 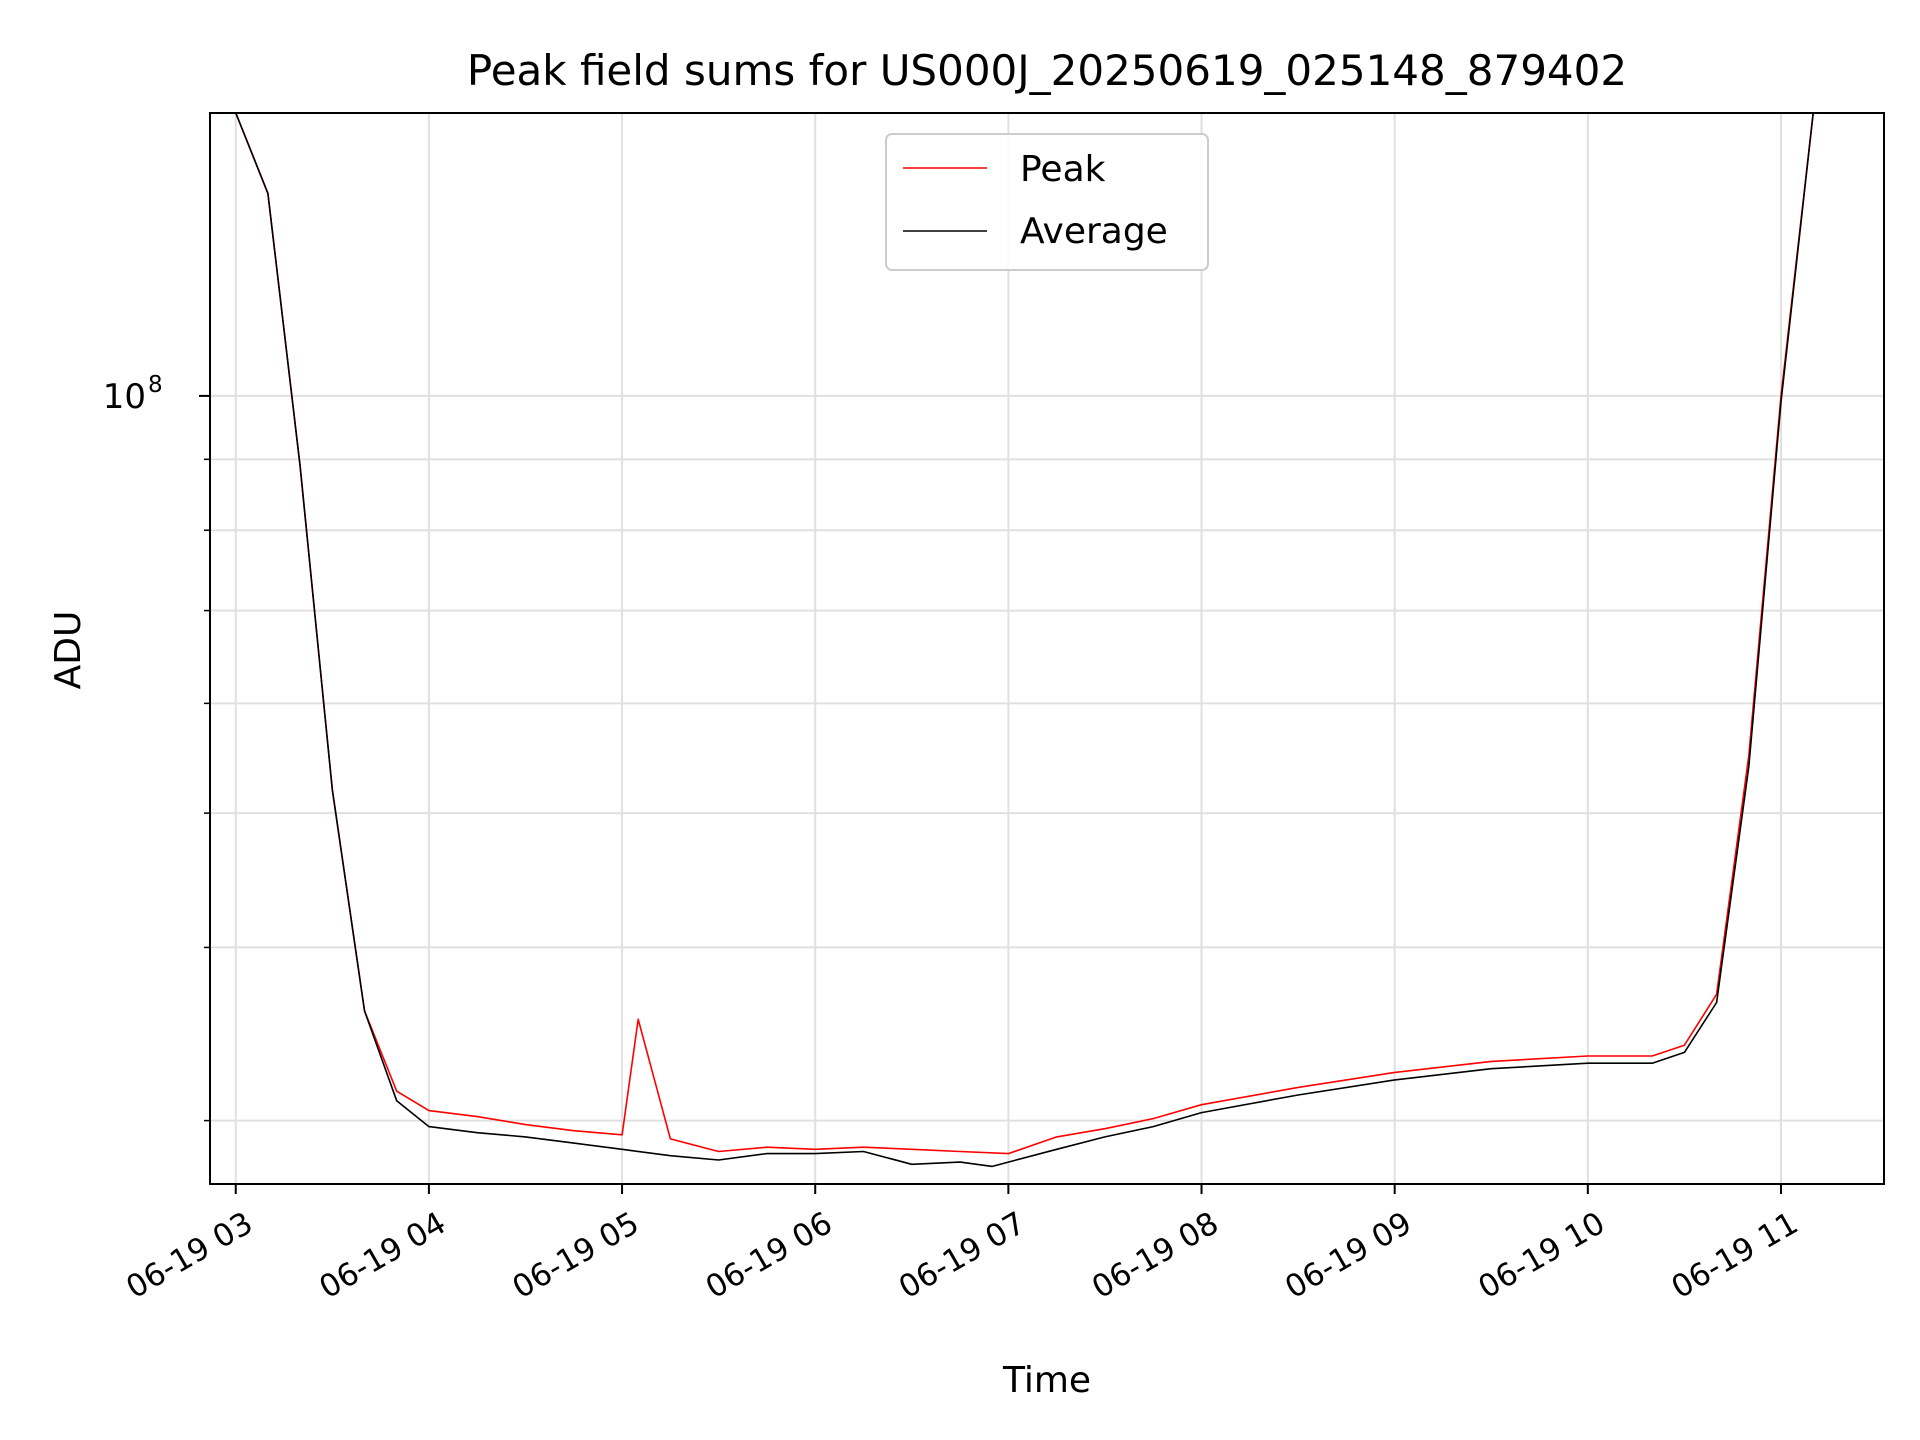 What do you see at coordinates (155, 385) in the screenshot?
I see `y-tick-label-exponent: 8` at bounding box center [155, 385].